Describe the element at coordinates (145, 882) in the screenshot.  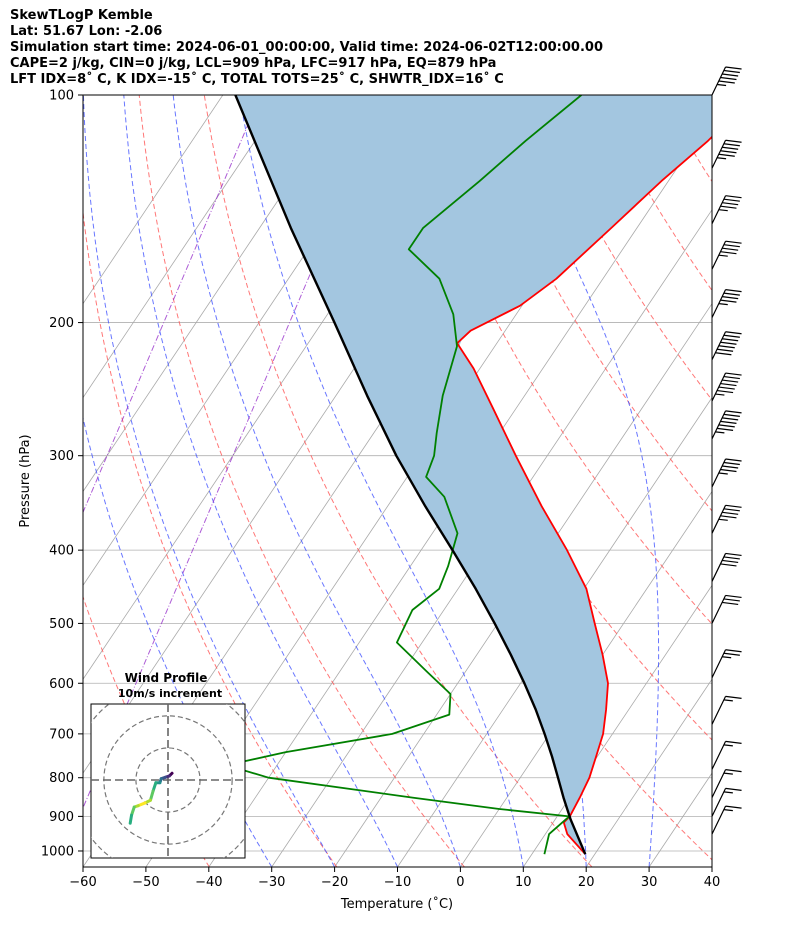
I see `x-tick-label: −50` at that location.